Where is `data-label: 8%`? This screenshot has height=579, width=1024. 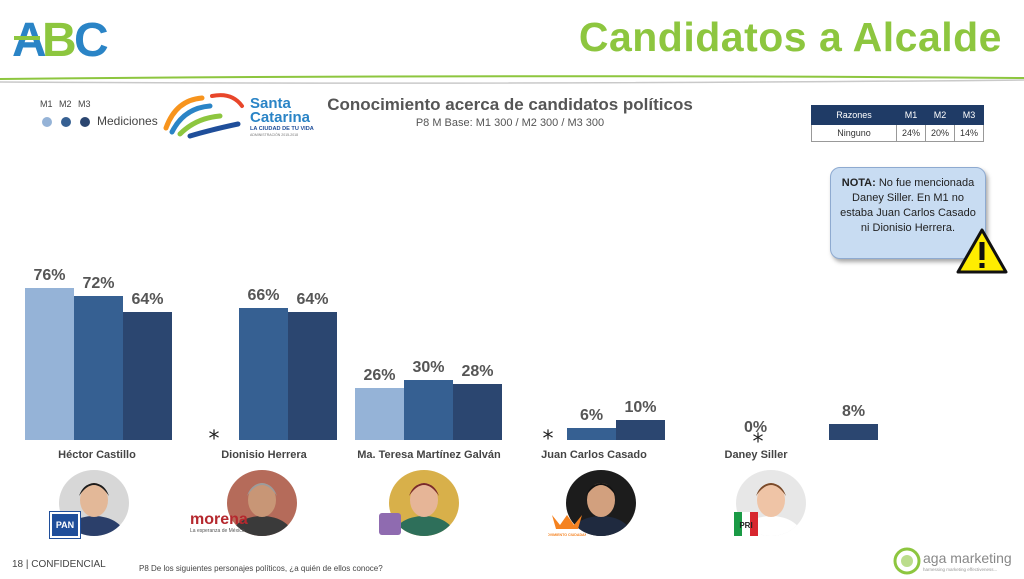 data-label: 8% is located at coordinates (853, 411).